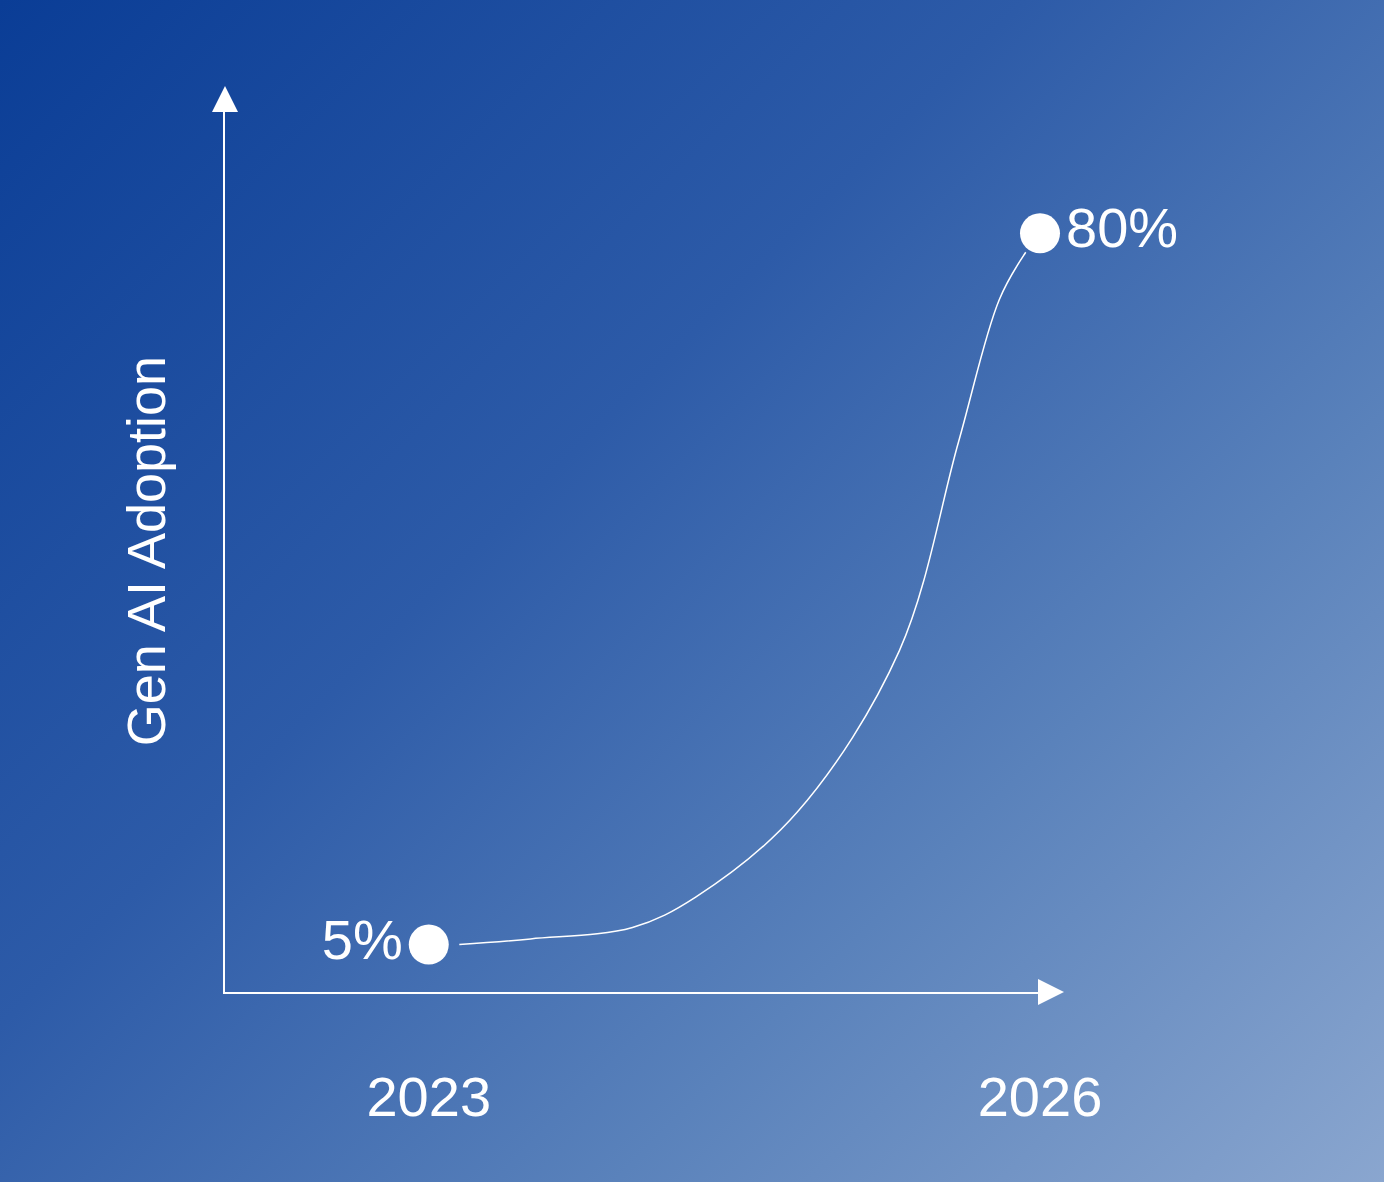 This screenshot has width=1384, height=1182. I want to click on x-tick-label: 2026, so click(1040, 1097).